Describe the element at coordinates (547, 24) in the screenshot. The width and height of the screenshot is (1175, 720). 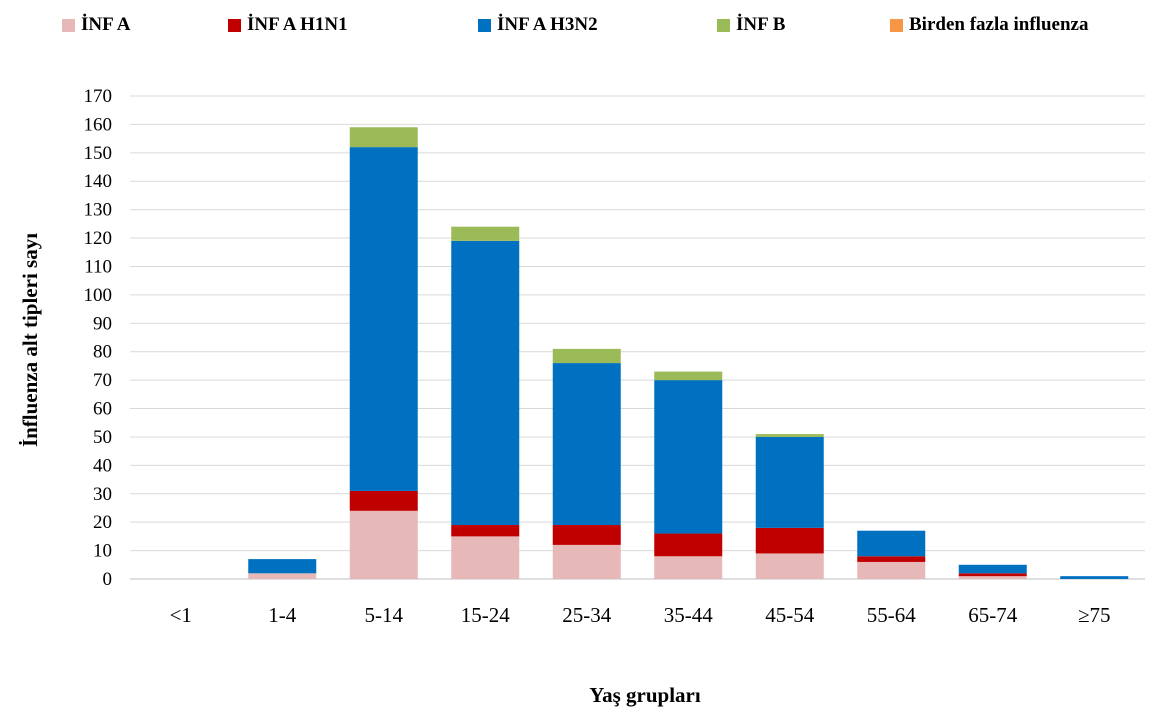
I see `legend-label-inf-a-h3n2: İNF A H3N2` at that location.